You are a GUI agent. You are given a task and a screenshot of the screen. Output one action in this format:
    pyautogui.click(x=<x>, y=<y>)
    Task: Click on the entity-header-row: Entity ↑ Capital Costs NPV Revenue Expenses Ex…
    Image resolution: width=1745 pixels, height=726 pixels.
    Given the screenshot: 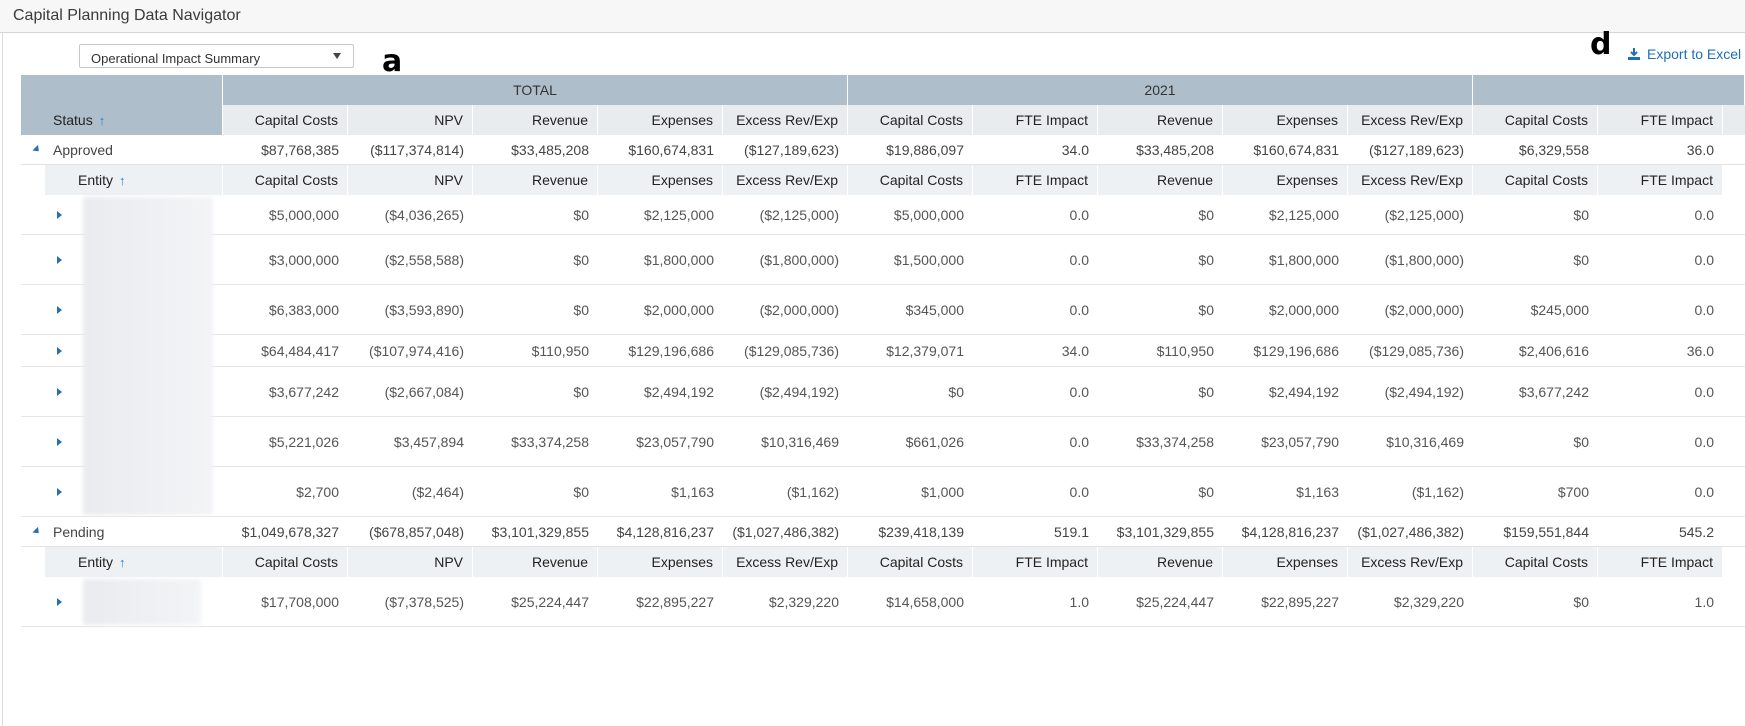 What is the action you would take?
    pyautogui.click(x=883, y=180)
    